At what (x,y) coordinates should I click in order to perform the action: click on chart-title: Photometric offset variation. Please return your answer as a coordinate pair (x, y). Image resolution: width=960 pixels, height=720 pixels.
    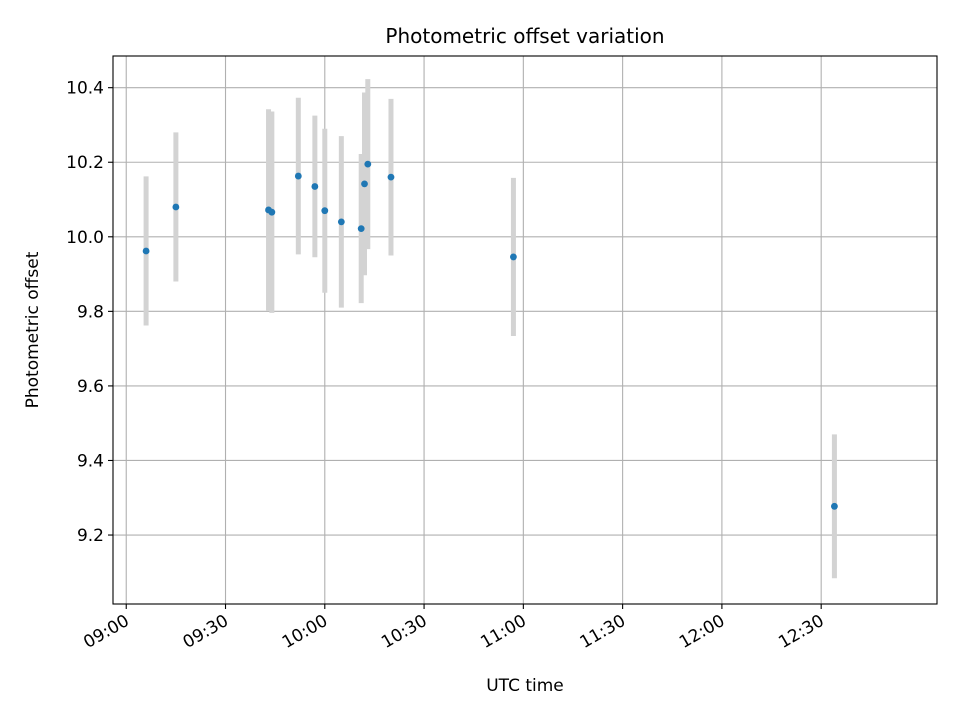
    Looking at the image, I should click on (524, 36).